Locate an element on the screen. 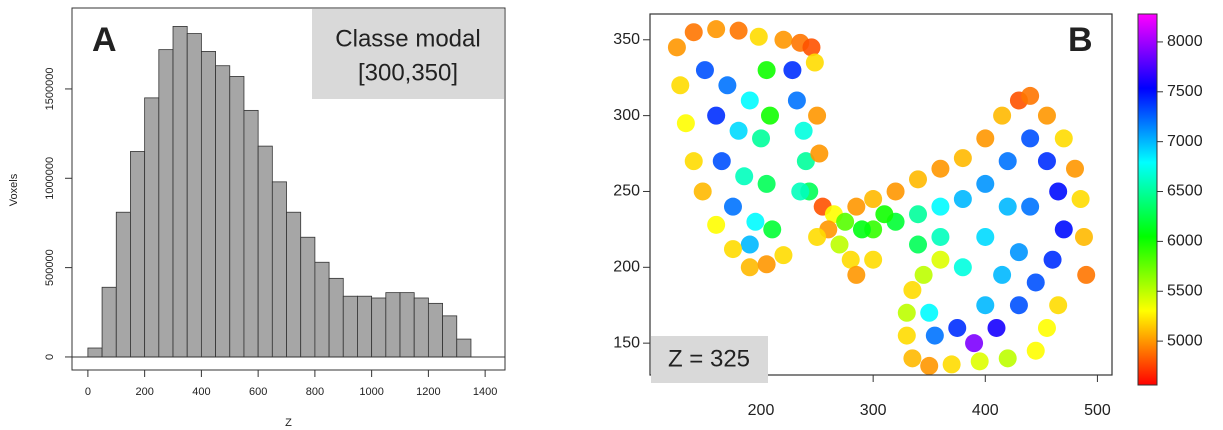  x-tick-label: 300 is located at coordinates (873, 410).